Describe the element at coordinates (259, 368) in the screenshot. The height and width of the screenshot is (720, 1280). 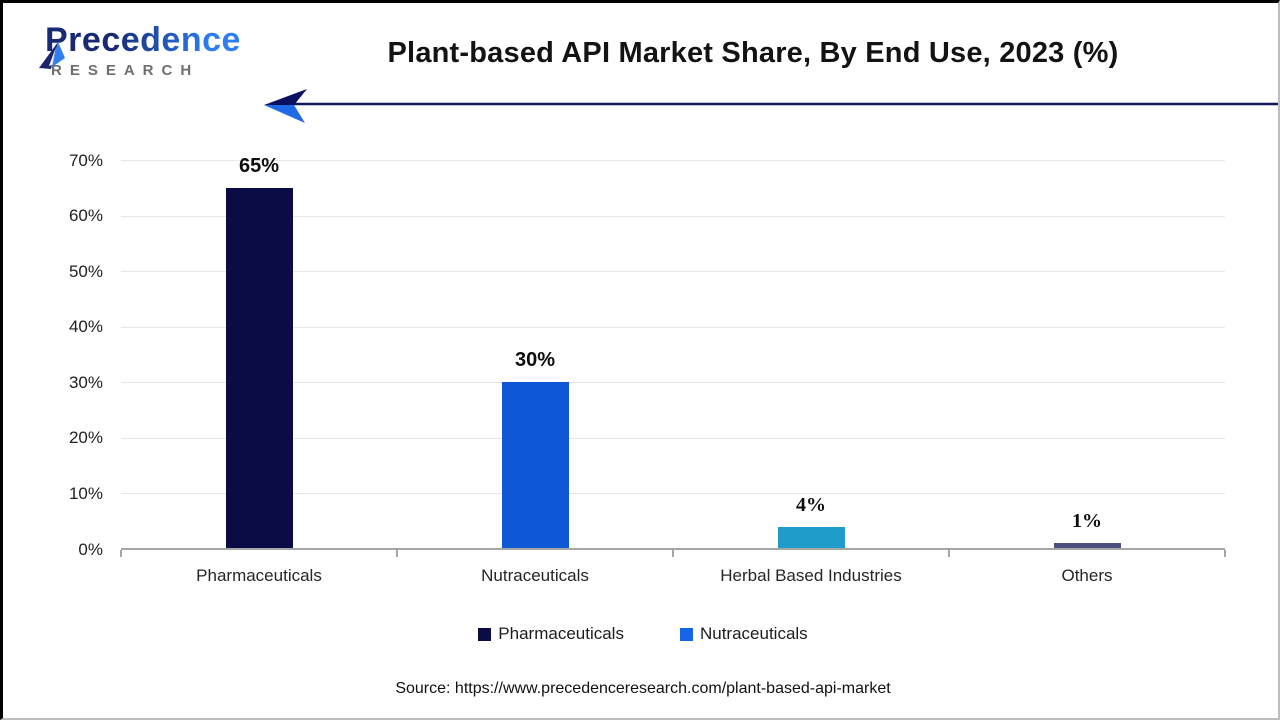
I see `bar-pharmaceuticals` at that location.